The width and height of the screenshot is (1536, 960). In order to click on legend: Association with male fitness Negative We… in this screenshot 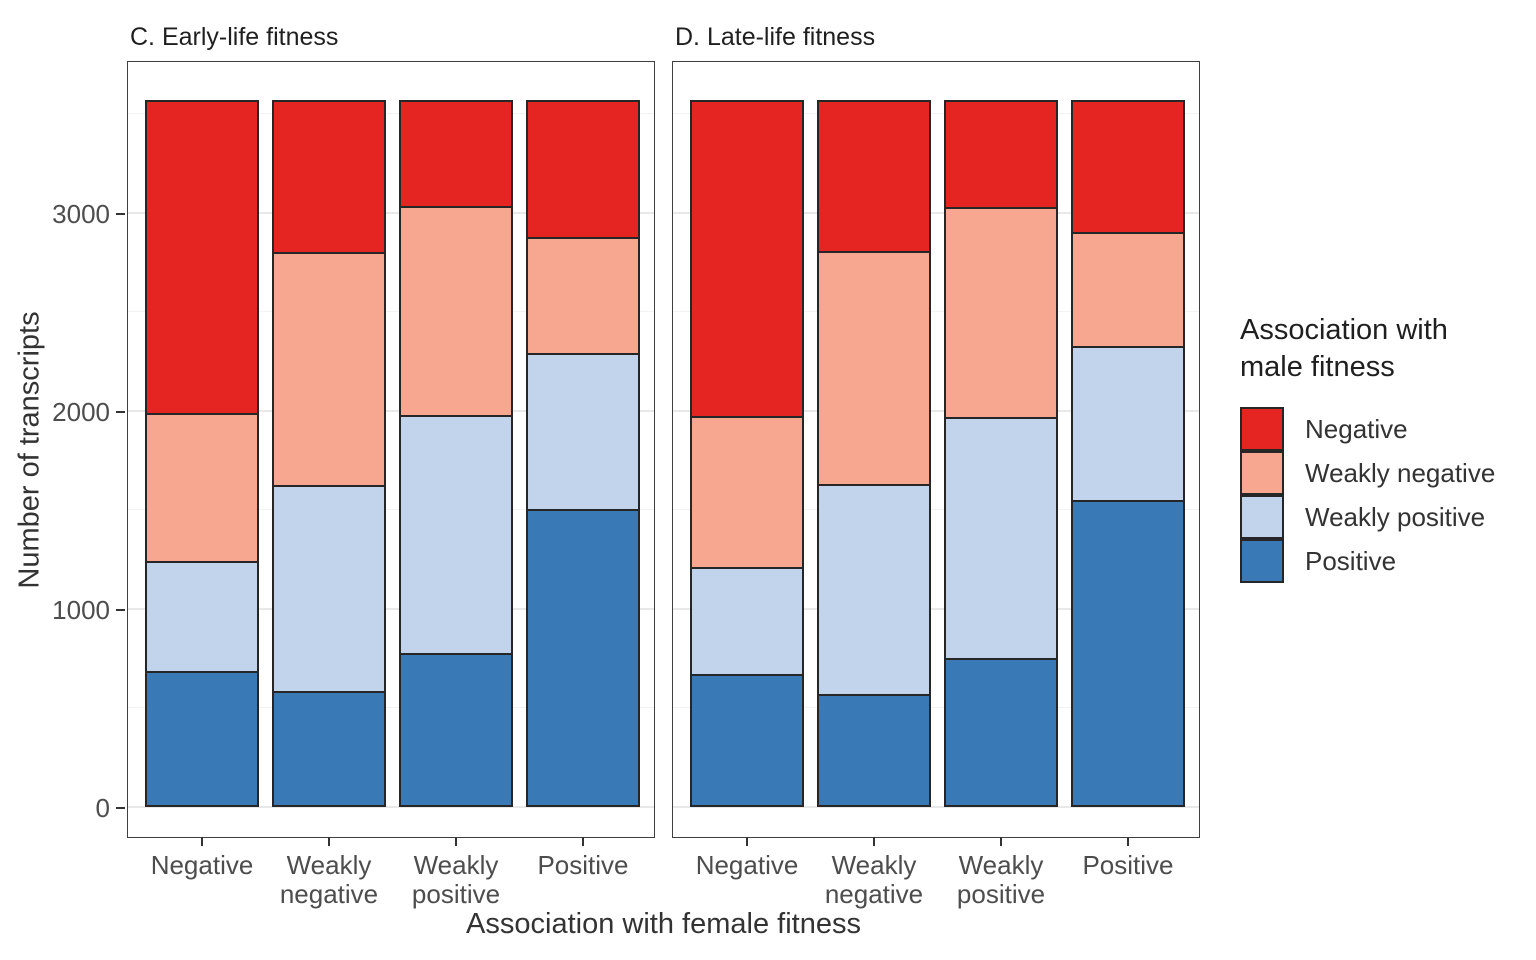, I will do `click(1388, 447)`.